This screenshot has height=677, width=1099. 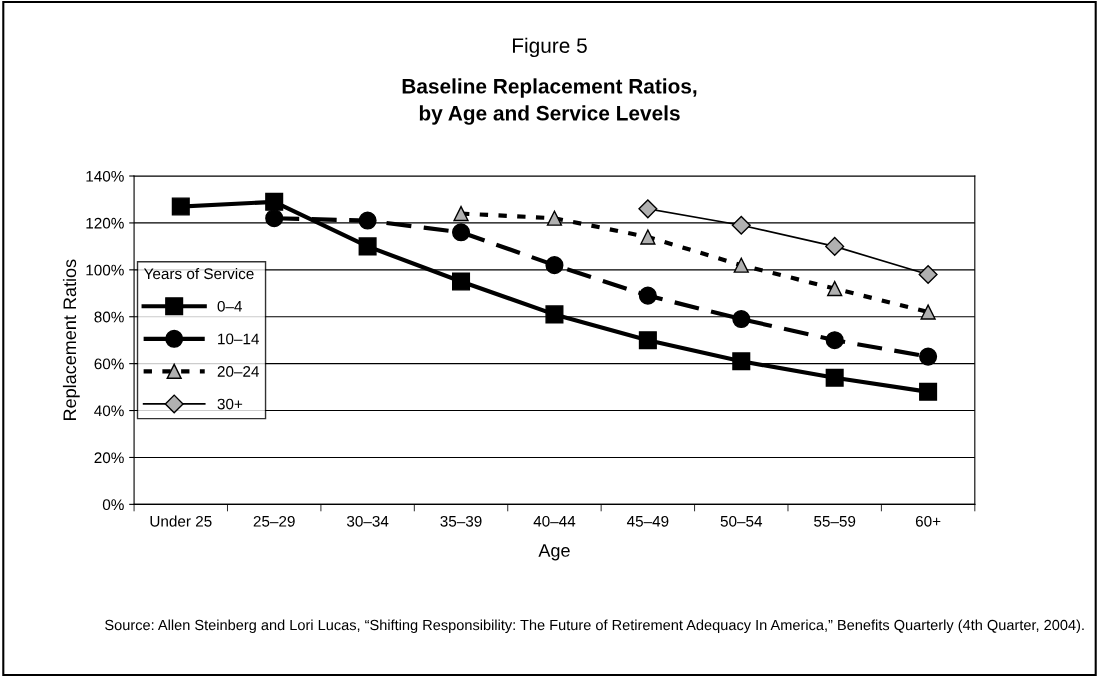 What do you see at coordinates (835, 521) in the screenshot?
I see `x-tick-label: 55–59` at bounding box center [835, 521].